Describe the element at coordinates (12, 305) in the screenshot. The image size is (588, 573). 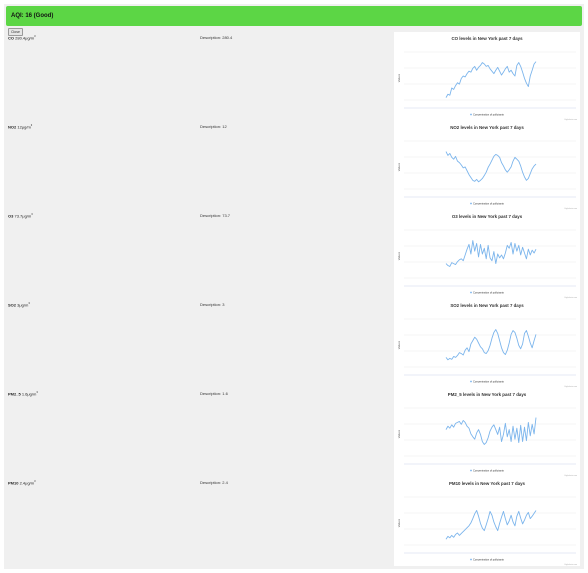
I see `pollutant-name: SO2` at that location.